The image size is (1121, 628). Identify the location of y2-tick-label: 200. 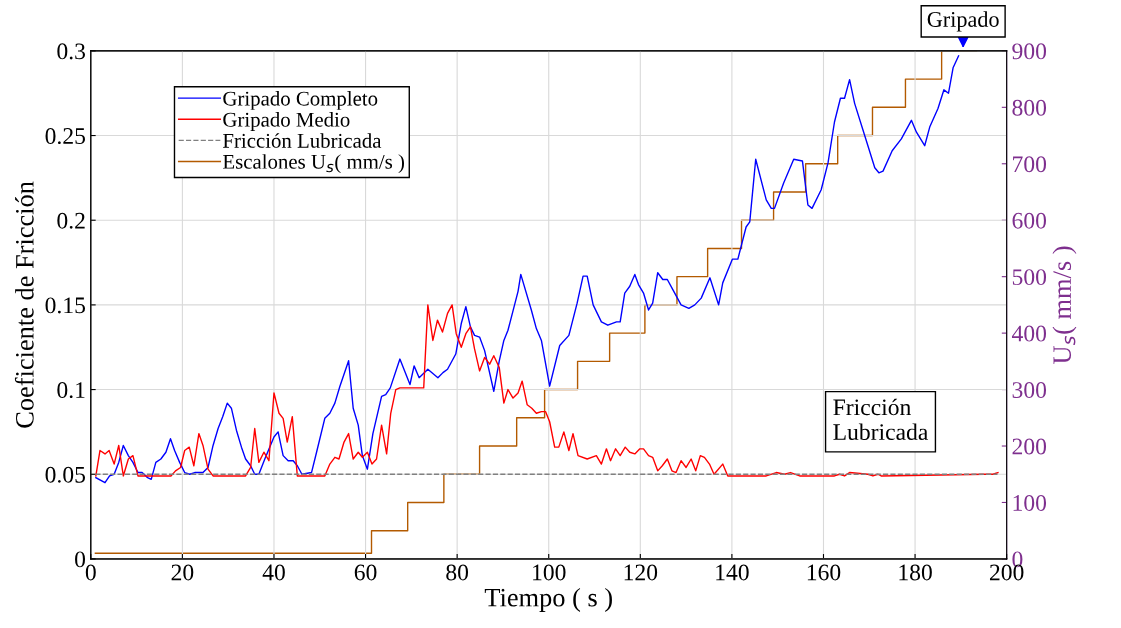
(1029, 446).